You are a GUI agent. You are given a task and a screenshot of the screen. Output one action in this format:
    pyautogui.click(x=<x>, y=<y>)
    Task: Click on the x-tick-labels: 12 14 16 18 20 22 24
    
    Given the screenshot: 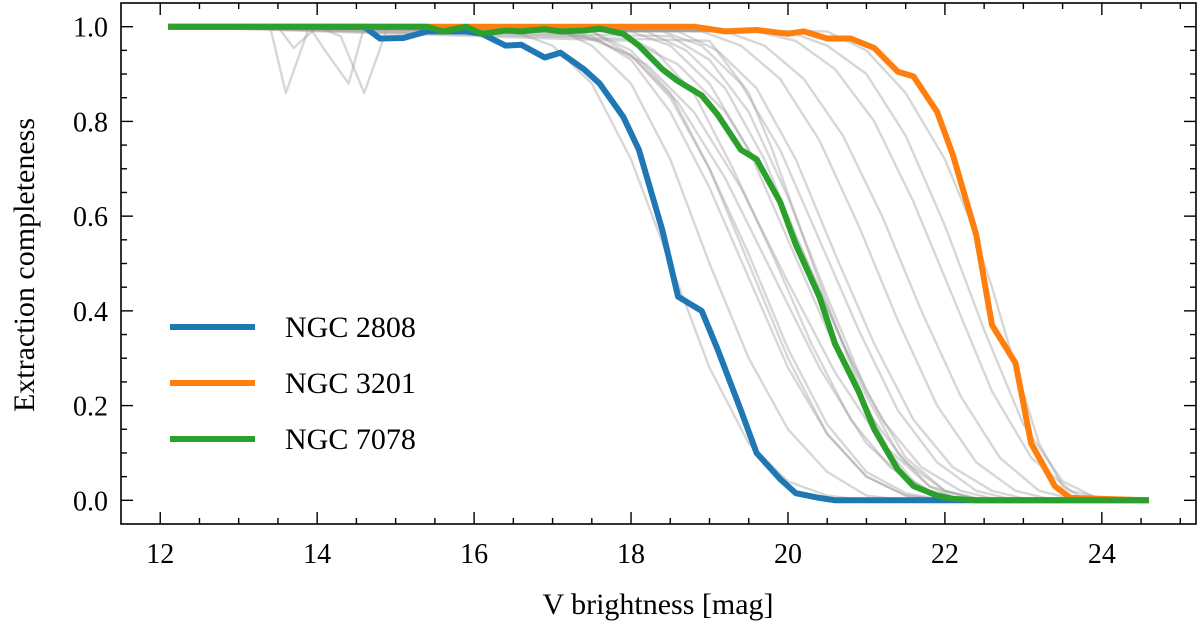 What is the action you would take?
    pyautogui.click(x=631, y=554)
    